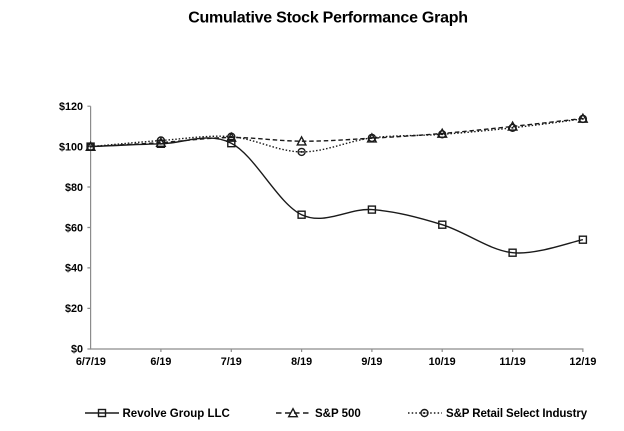 The height and width of the screenshot is (431, 624). Describe the element at coordinates (301, 362) in the screenshot. I see `svg-text: 8/19` at that location.